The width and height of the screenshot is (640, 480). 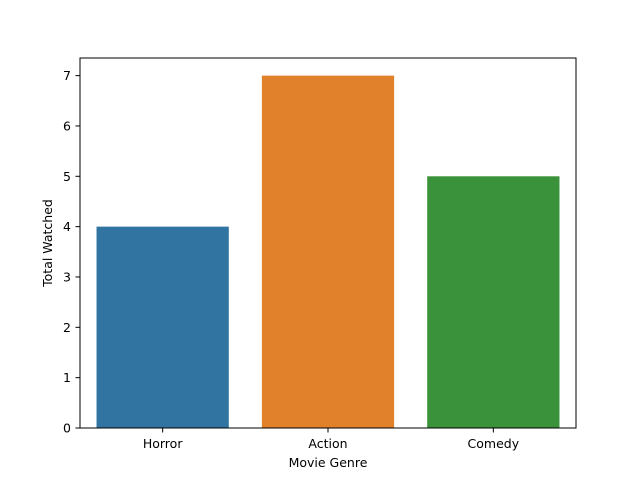 I want to click on y-axis-ticks: 0 1 2 3 4 5 6 7, so click(x=71, y=252).